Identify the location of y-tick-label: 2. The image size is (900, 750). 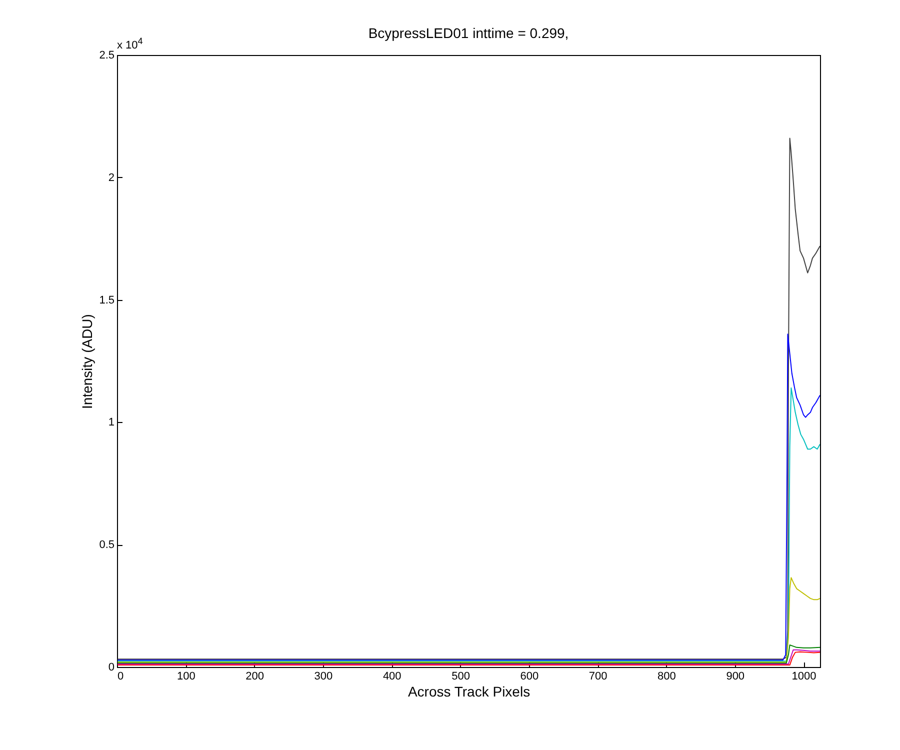
(111, 178).